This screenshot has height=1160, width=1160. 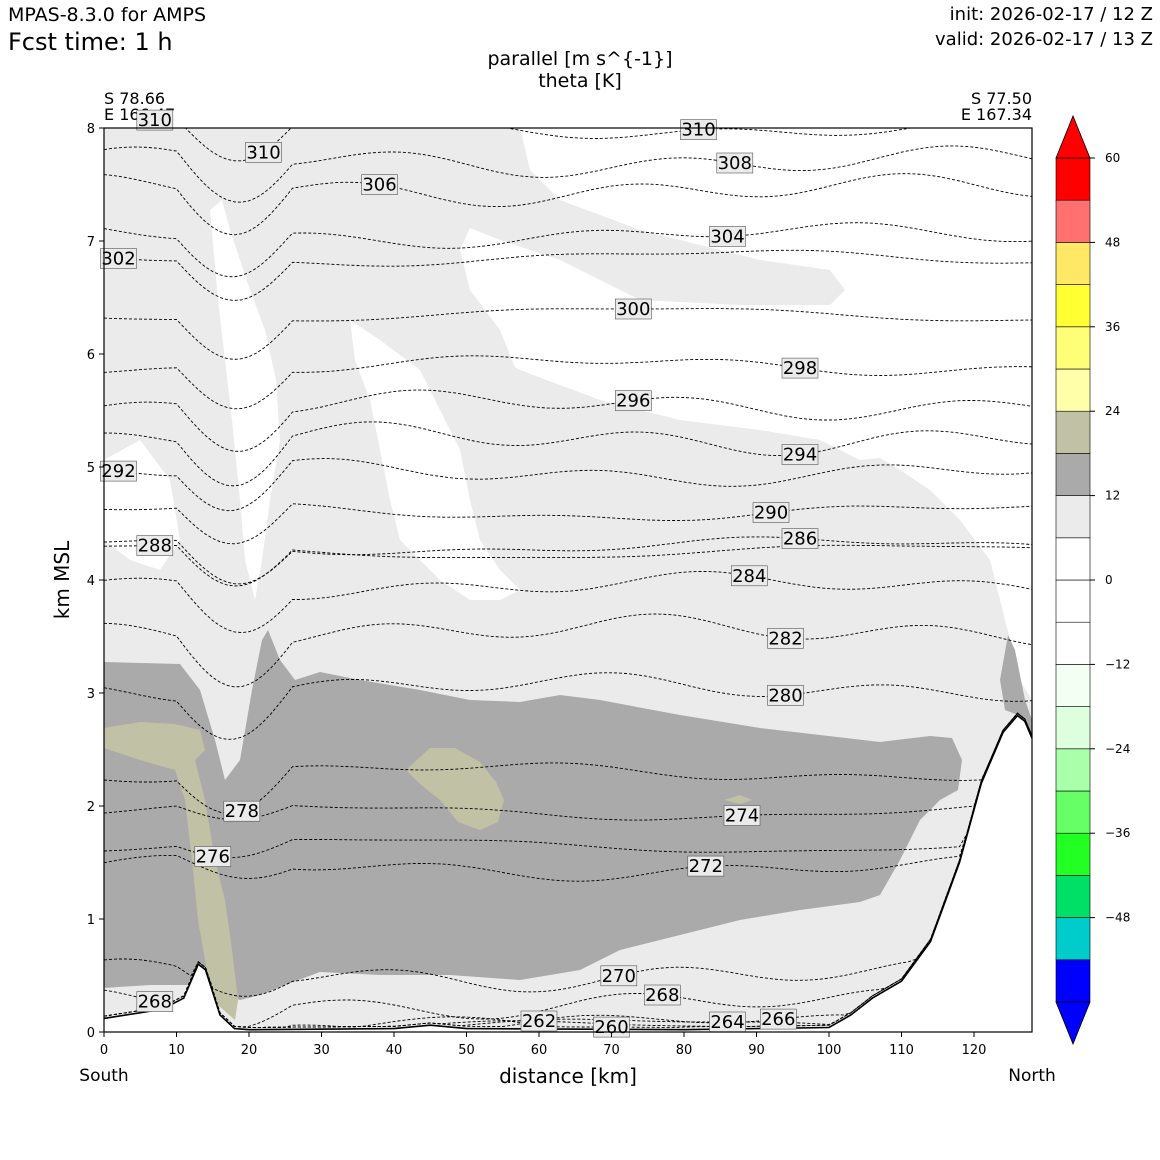 I want to click on contour-label-text: 266, so click(x=778, y=1019).